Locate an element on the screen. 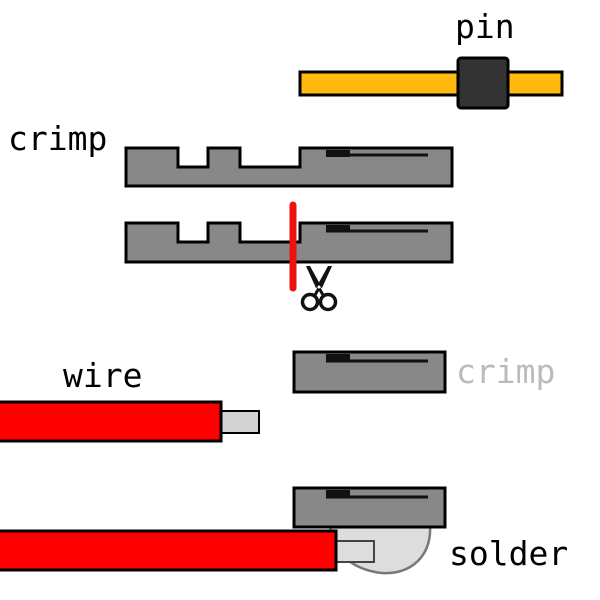 The width and height of the screenshot is (600, 600). crimp-label: crimp is located at coordinates (57, 138).